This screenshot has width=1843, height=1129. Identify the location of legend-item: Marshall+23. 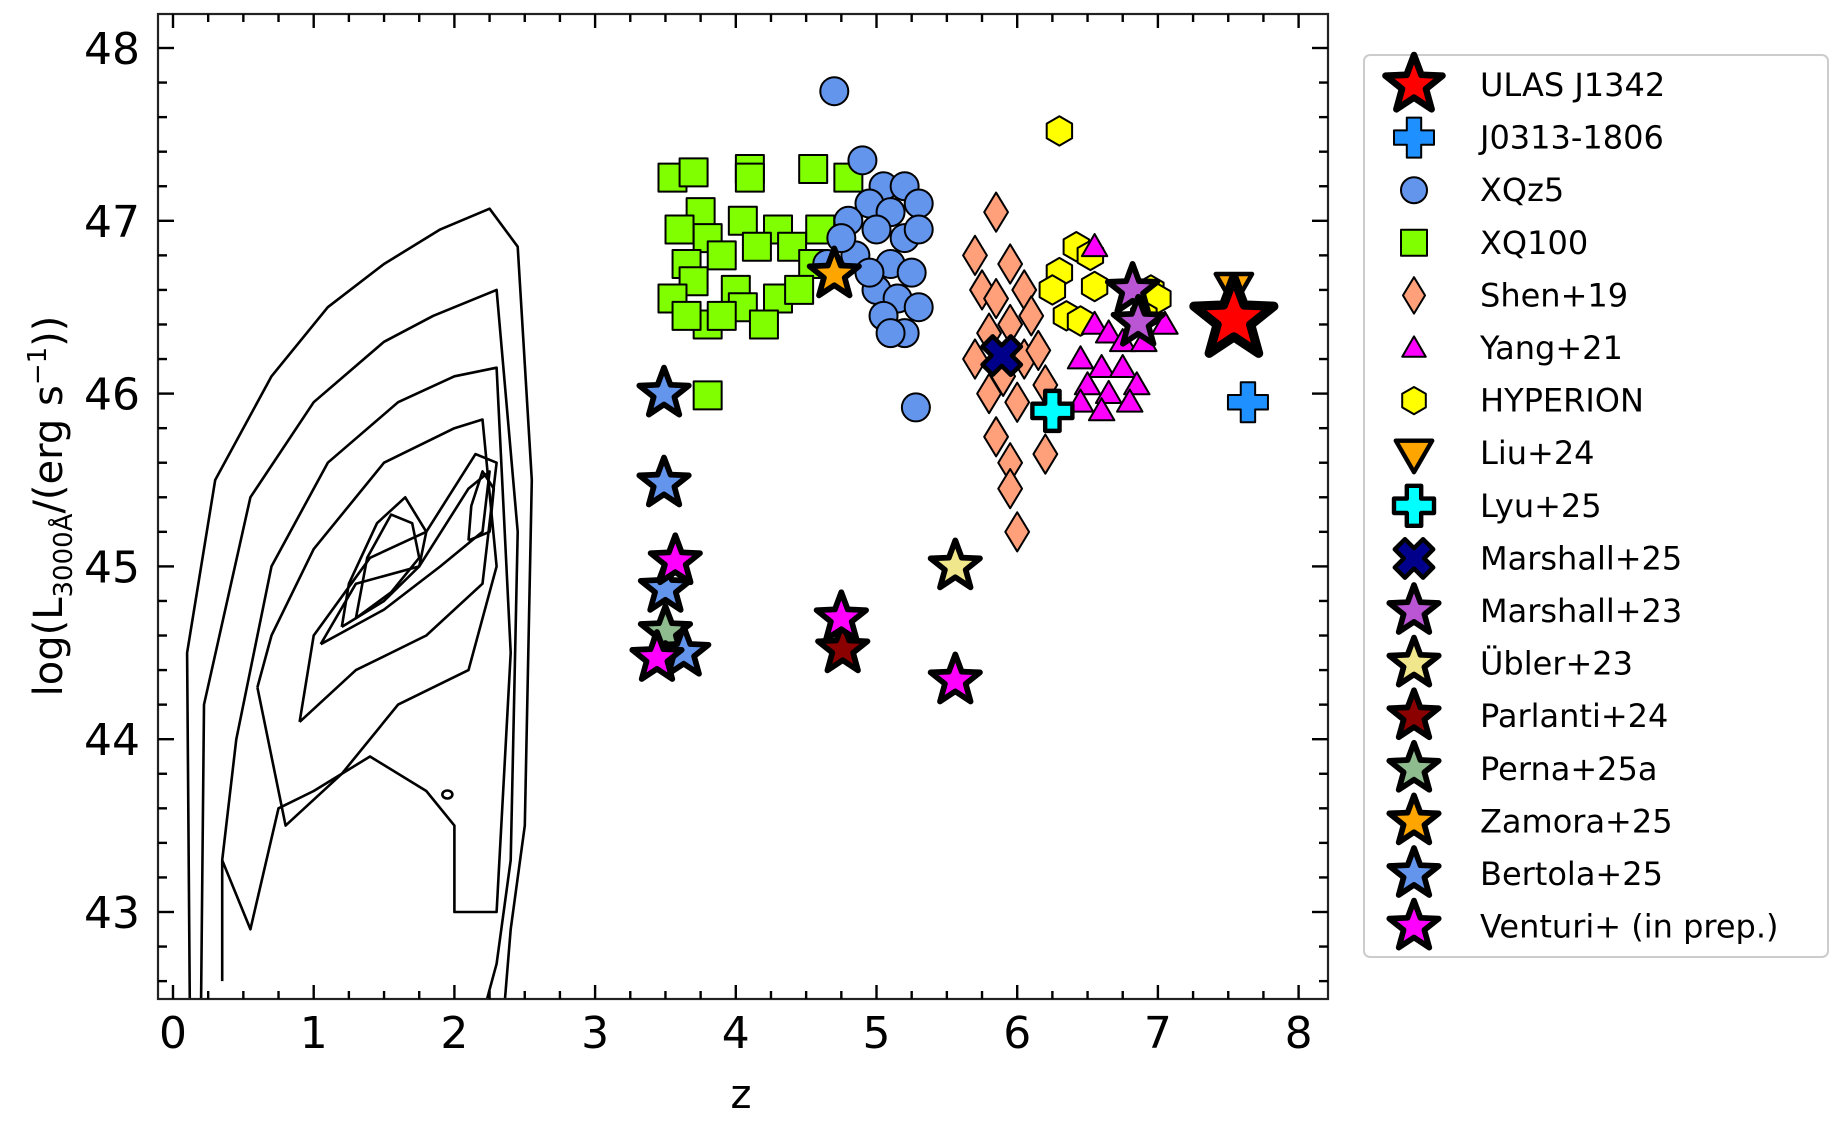
(1534, 608).